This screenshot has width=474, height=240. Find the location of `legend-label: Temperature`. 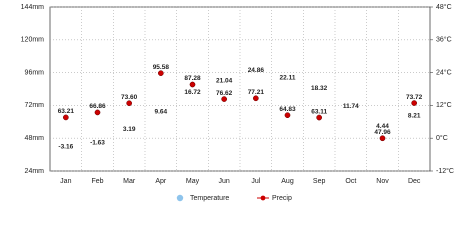

legend-label: Temperature is located at coordinates (209, 198).